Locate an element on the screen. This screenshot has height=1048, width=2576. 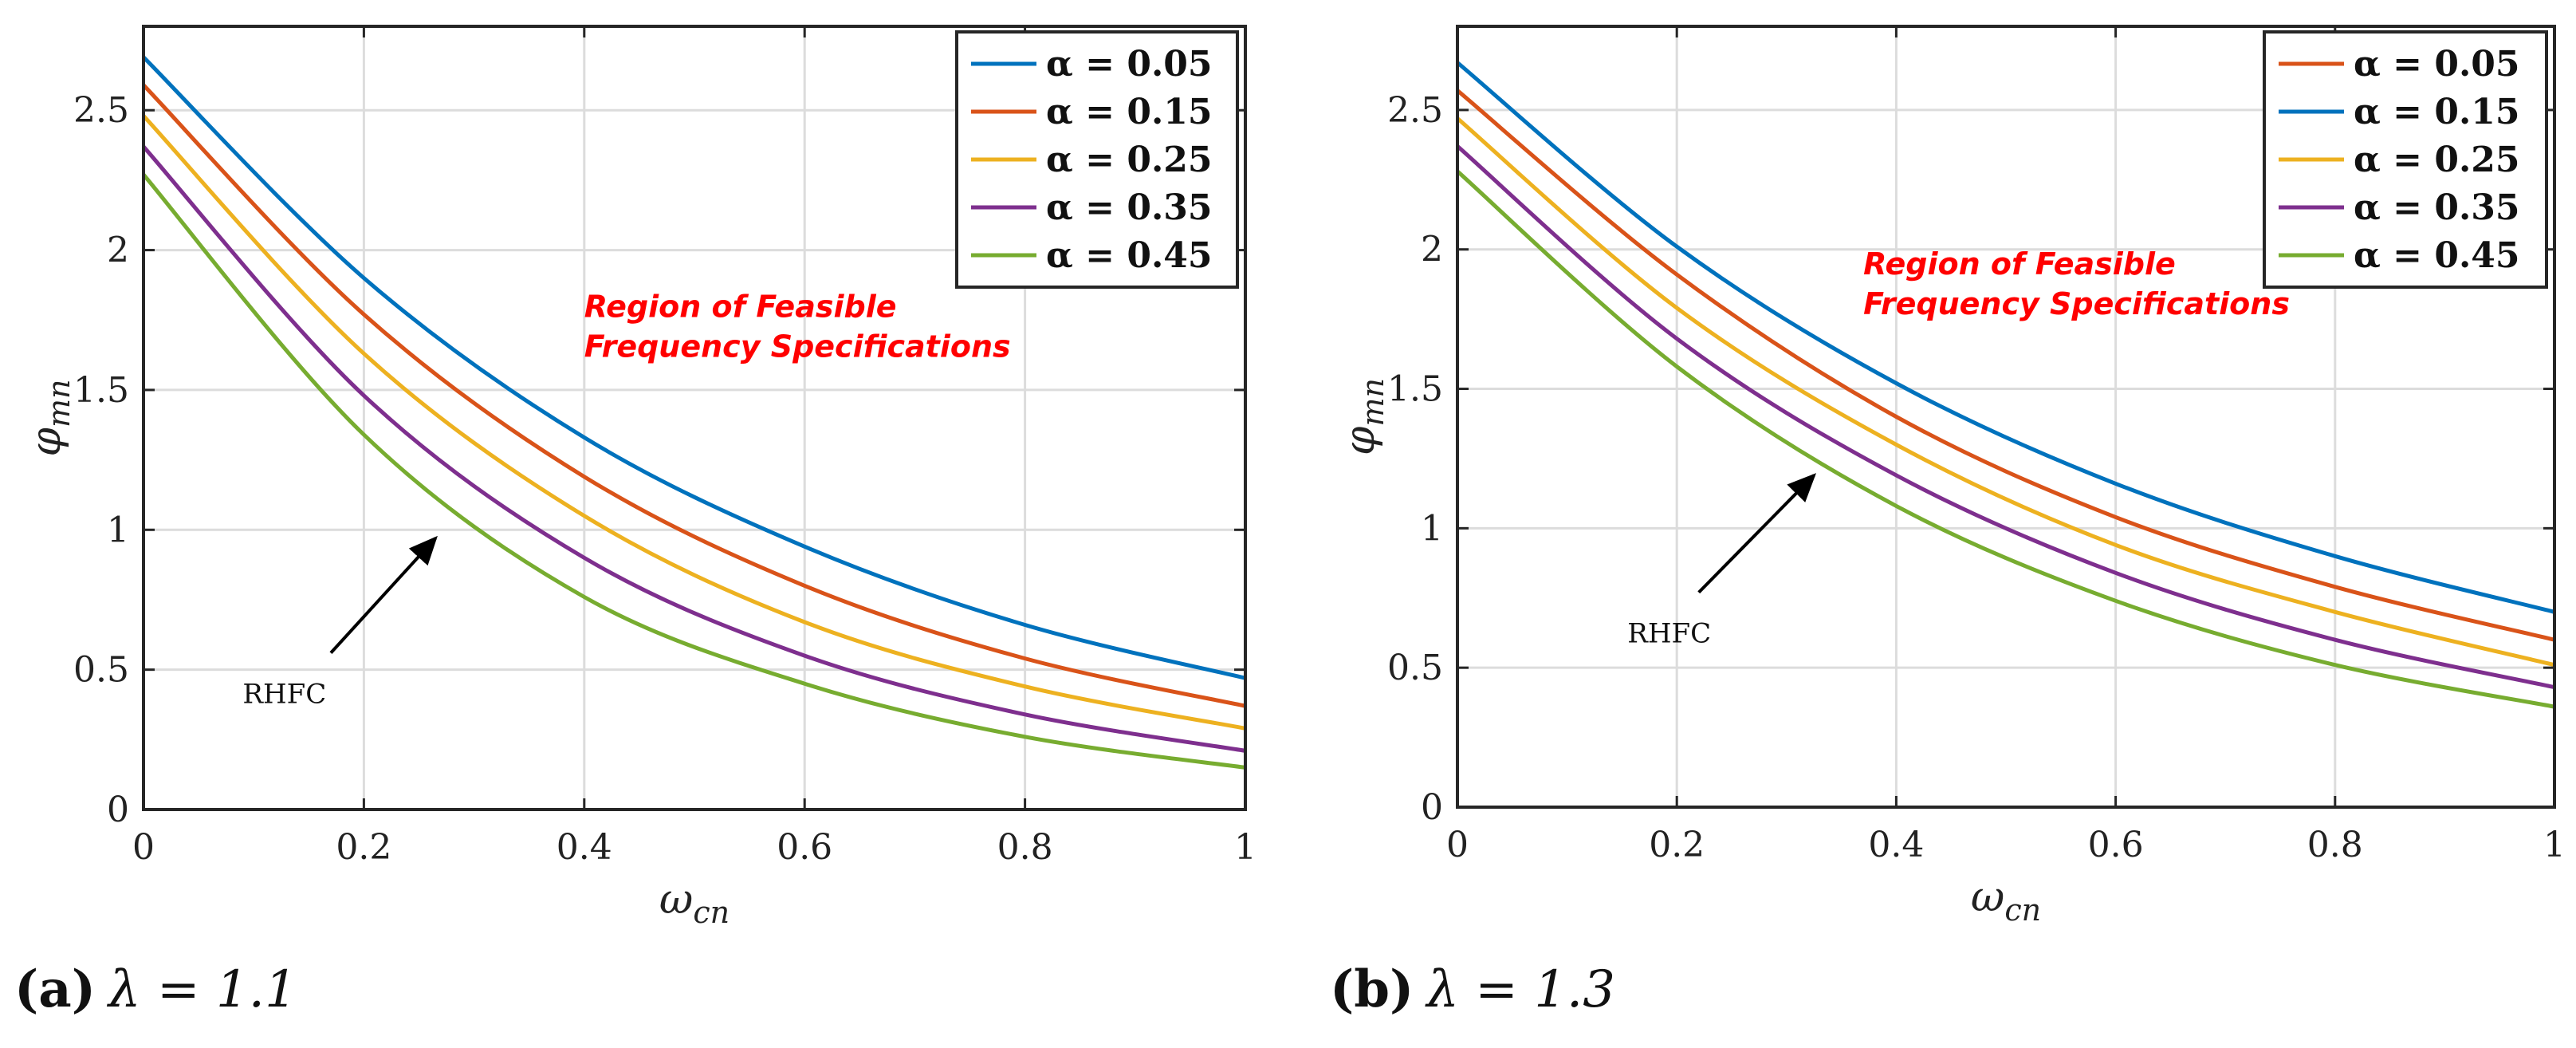
panel-caption: (a) λ = 1.1 is located at coordinates (156, 989).